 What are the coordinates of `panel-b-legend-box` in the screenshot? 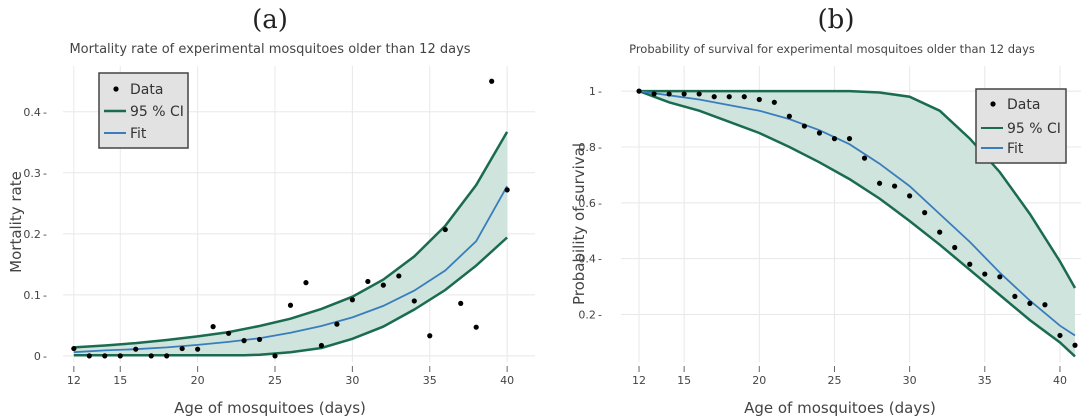 It's located at (1021, 126).